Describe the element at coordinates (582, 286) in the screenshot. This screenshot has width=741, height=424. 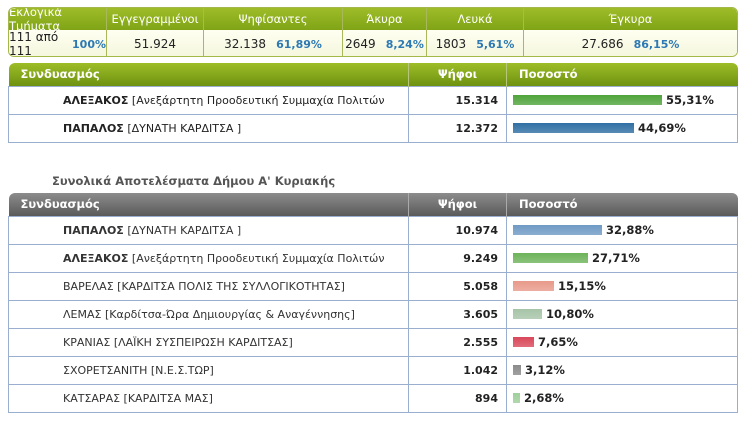
I see `percent-text: 15,15%` at that location.